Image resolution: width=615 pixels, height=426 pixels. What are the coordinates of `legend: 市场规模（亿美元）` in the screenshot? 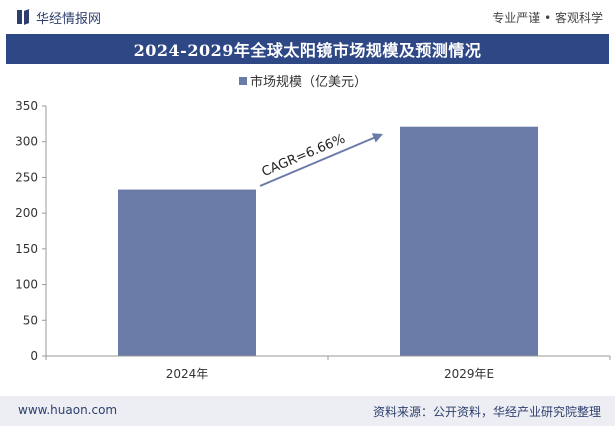 It's located at (303, 82).